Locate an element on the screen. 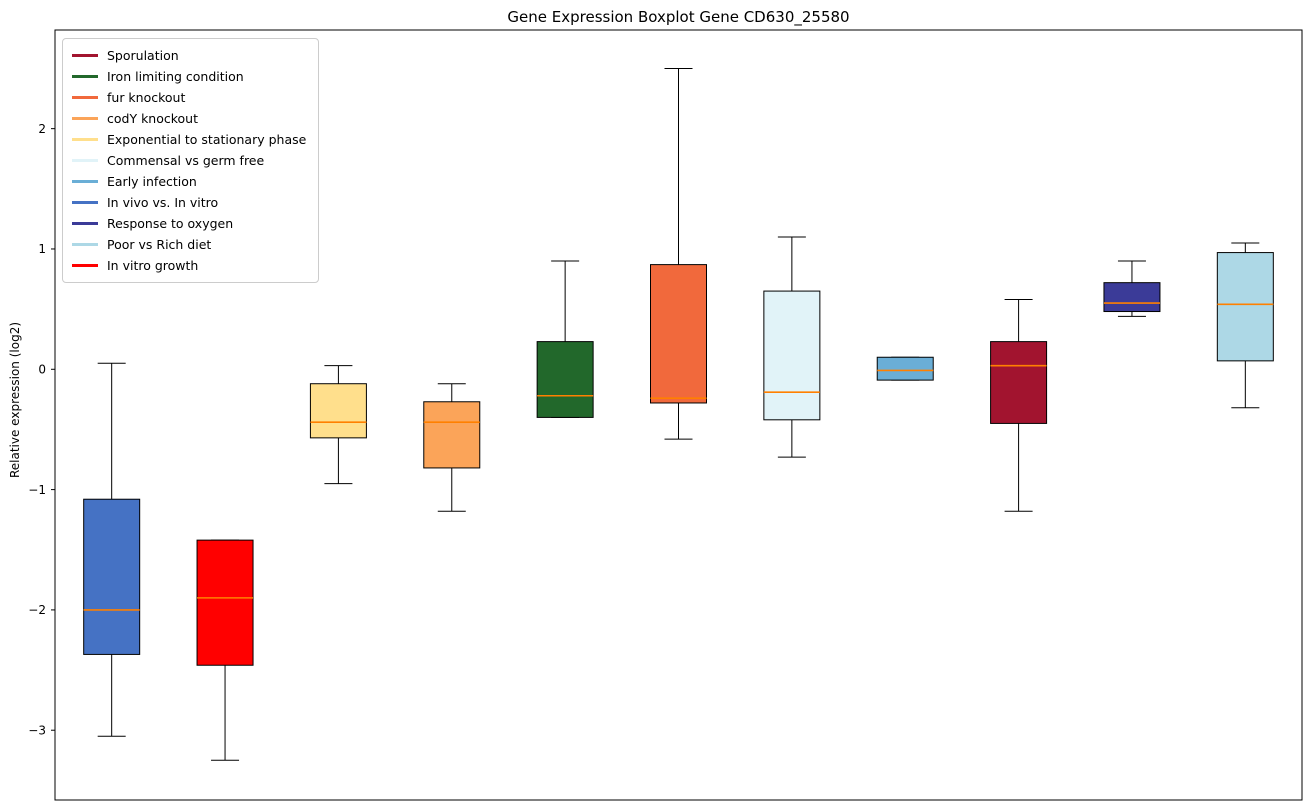 Image resolution: width=1309 pixels, height=812 pixels. y-tick-label: 0 is located at coordinates (42, 369).